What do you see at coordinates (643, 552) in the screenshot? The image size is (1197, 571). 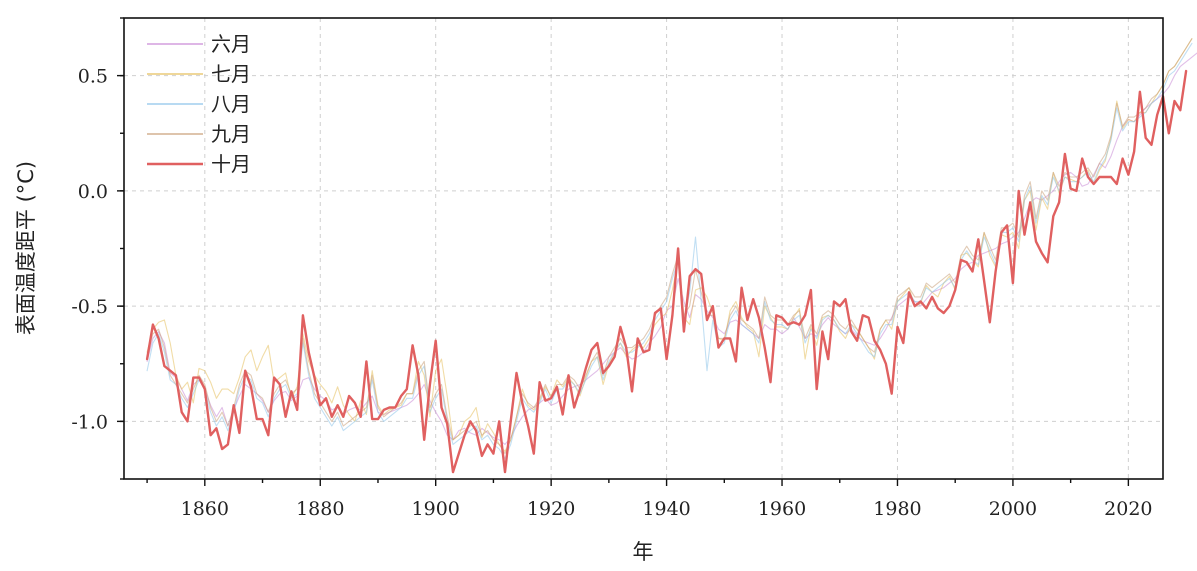 I see `x-axis-title: 年` at bounding box center [643, 552].